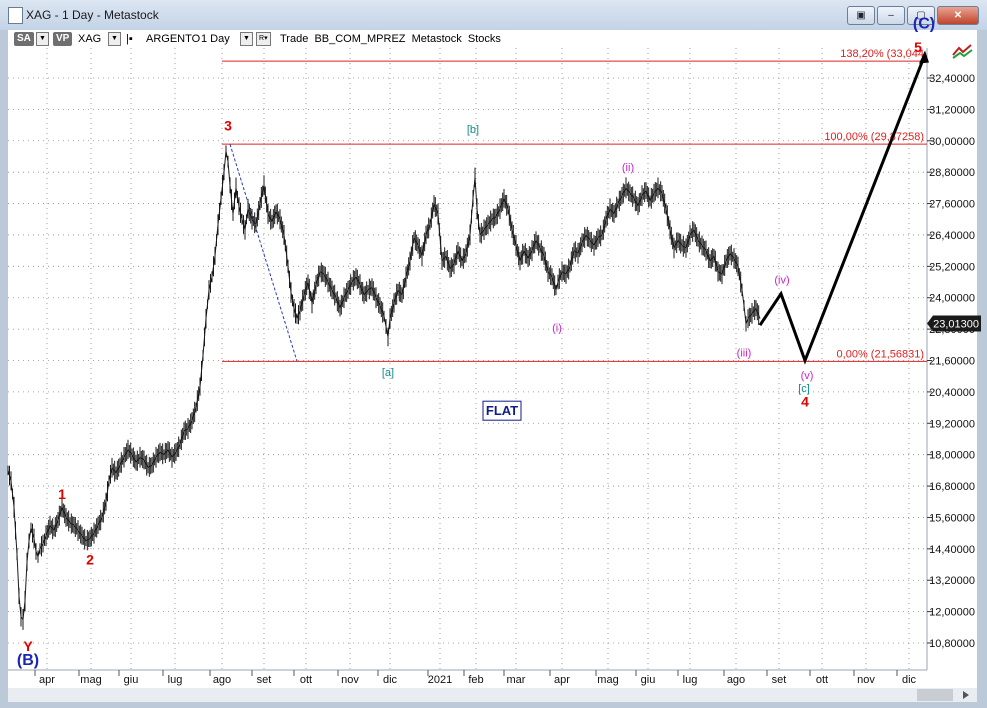  I want to click on projection-arrowhead, so click(924, 57).